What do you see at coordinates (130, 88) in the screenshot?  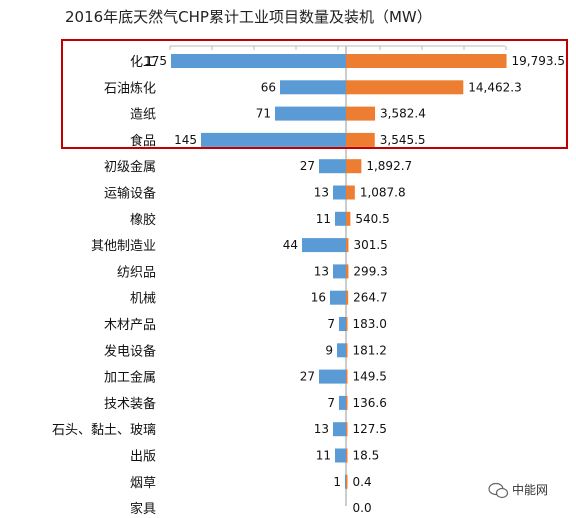 I see `category-label: 石油炼化` at bounding box center [130, 88].